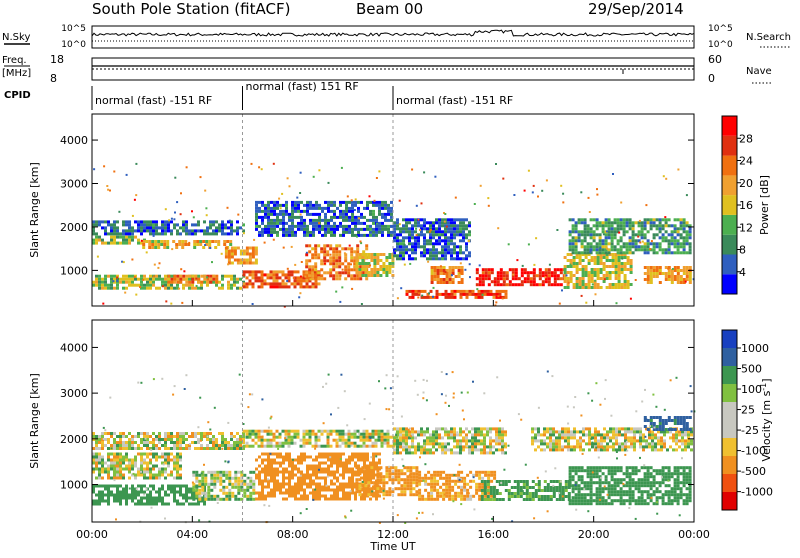 This screenshot has height=558, width=800. What do you see at coordinates (73, 45) in the screenshot?
I see `nsky-tick-bottom: 10^0` at bounding box center [73, 45].